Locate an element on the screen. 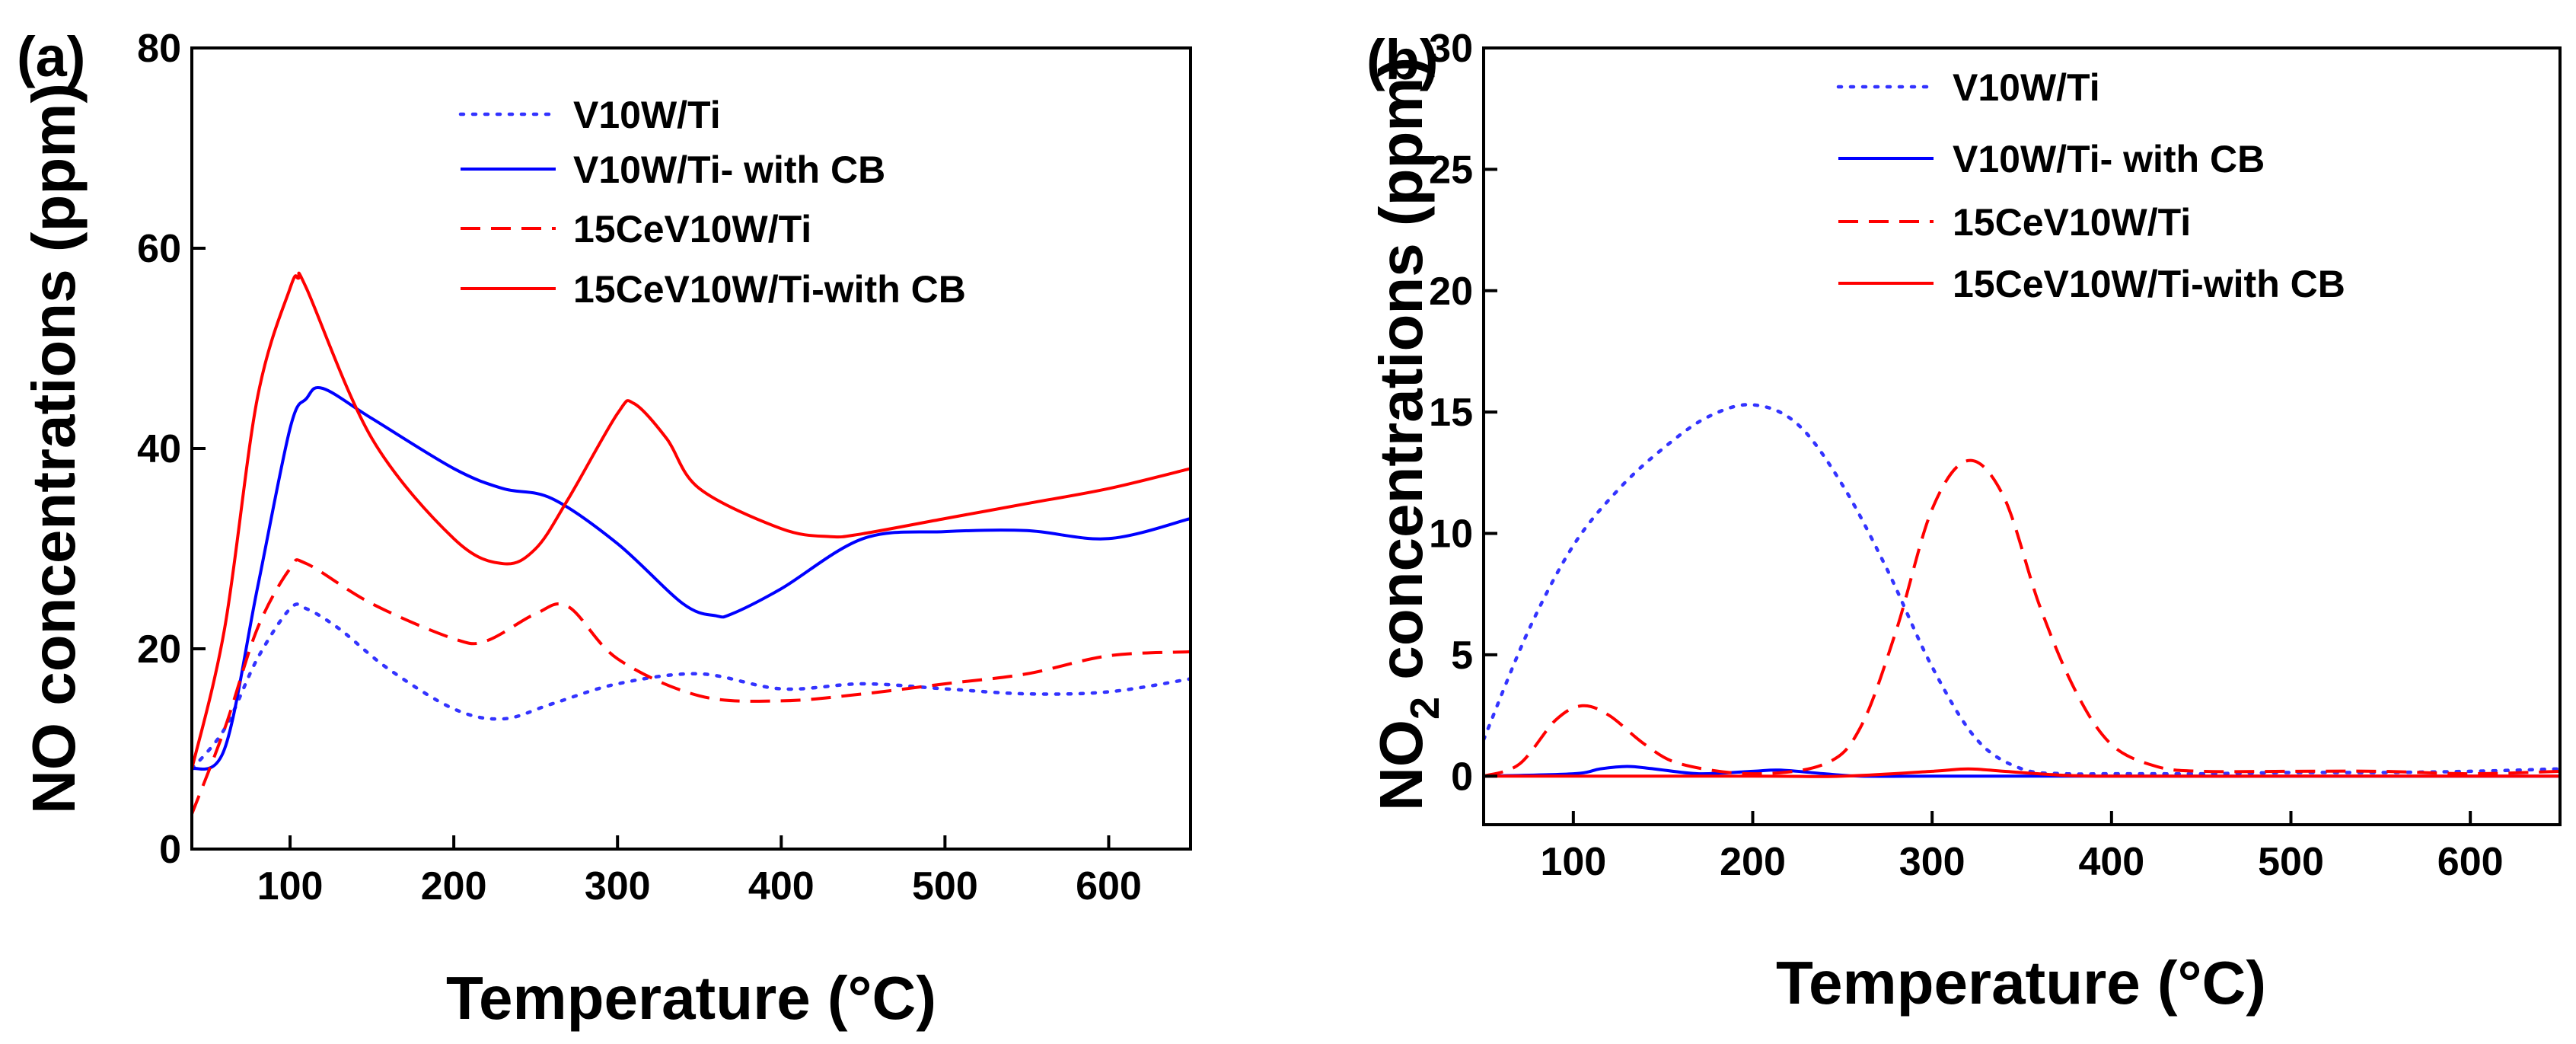 The image size is (2576, 1044). x-tick-label-a: 600 is located at coordinates (1109, 886).